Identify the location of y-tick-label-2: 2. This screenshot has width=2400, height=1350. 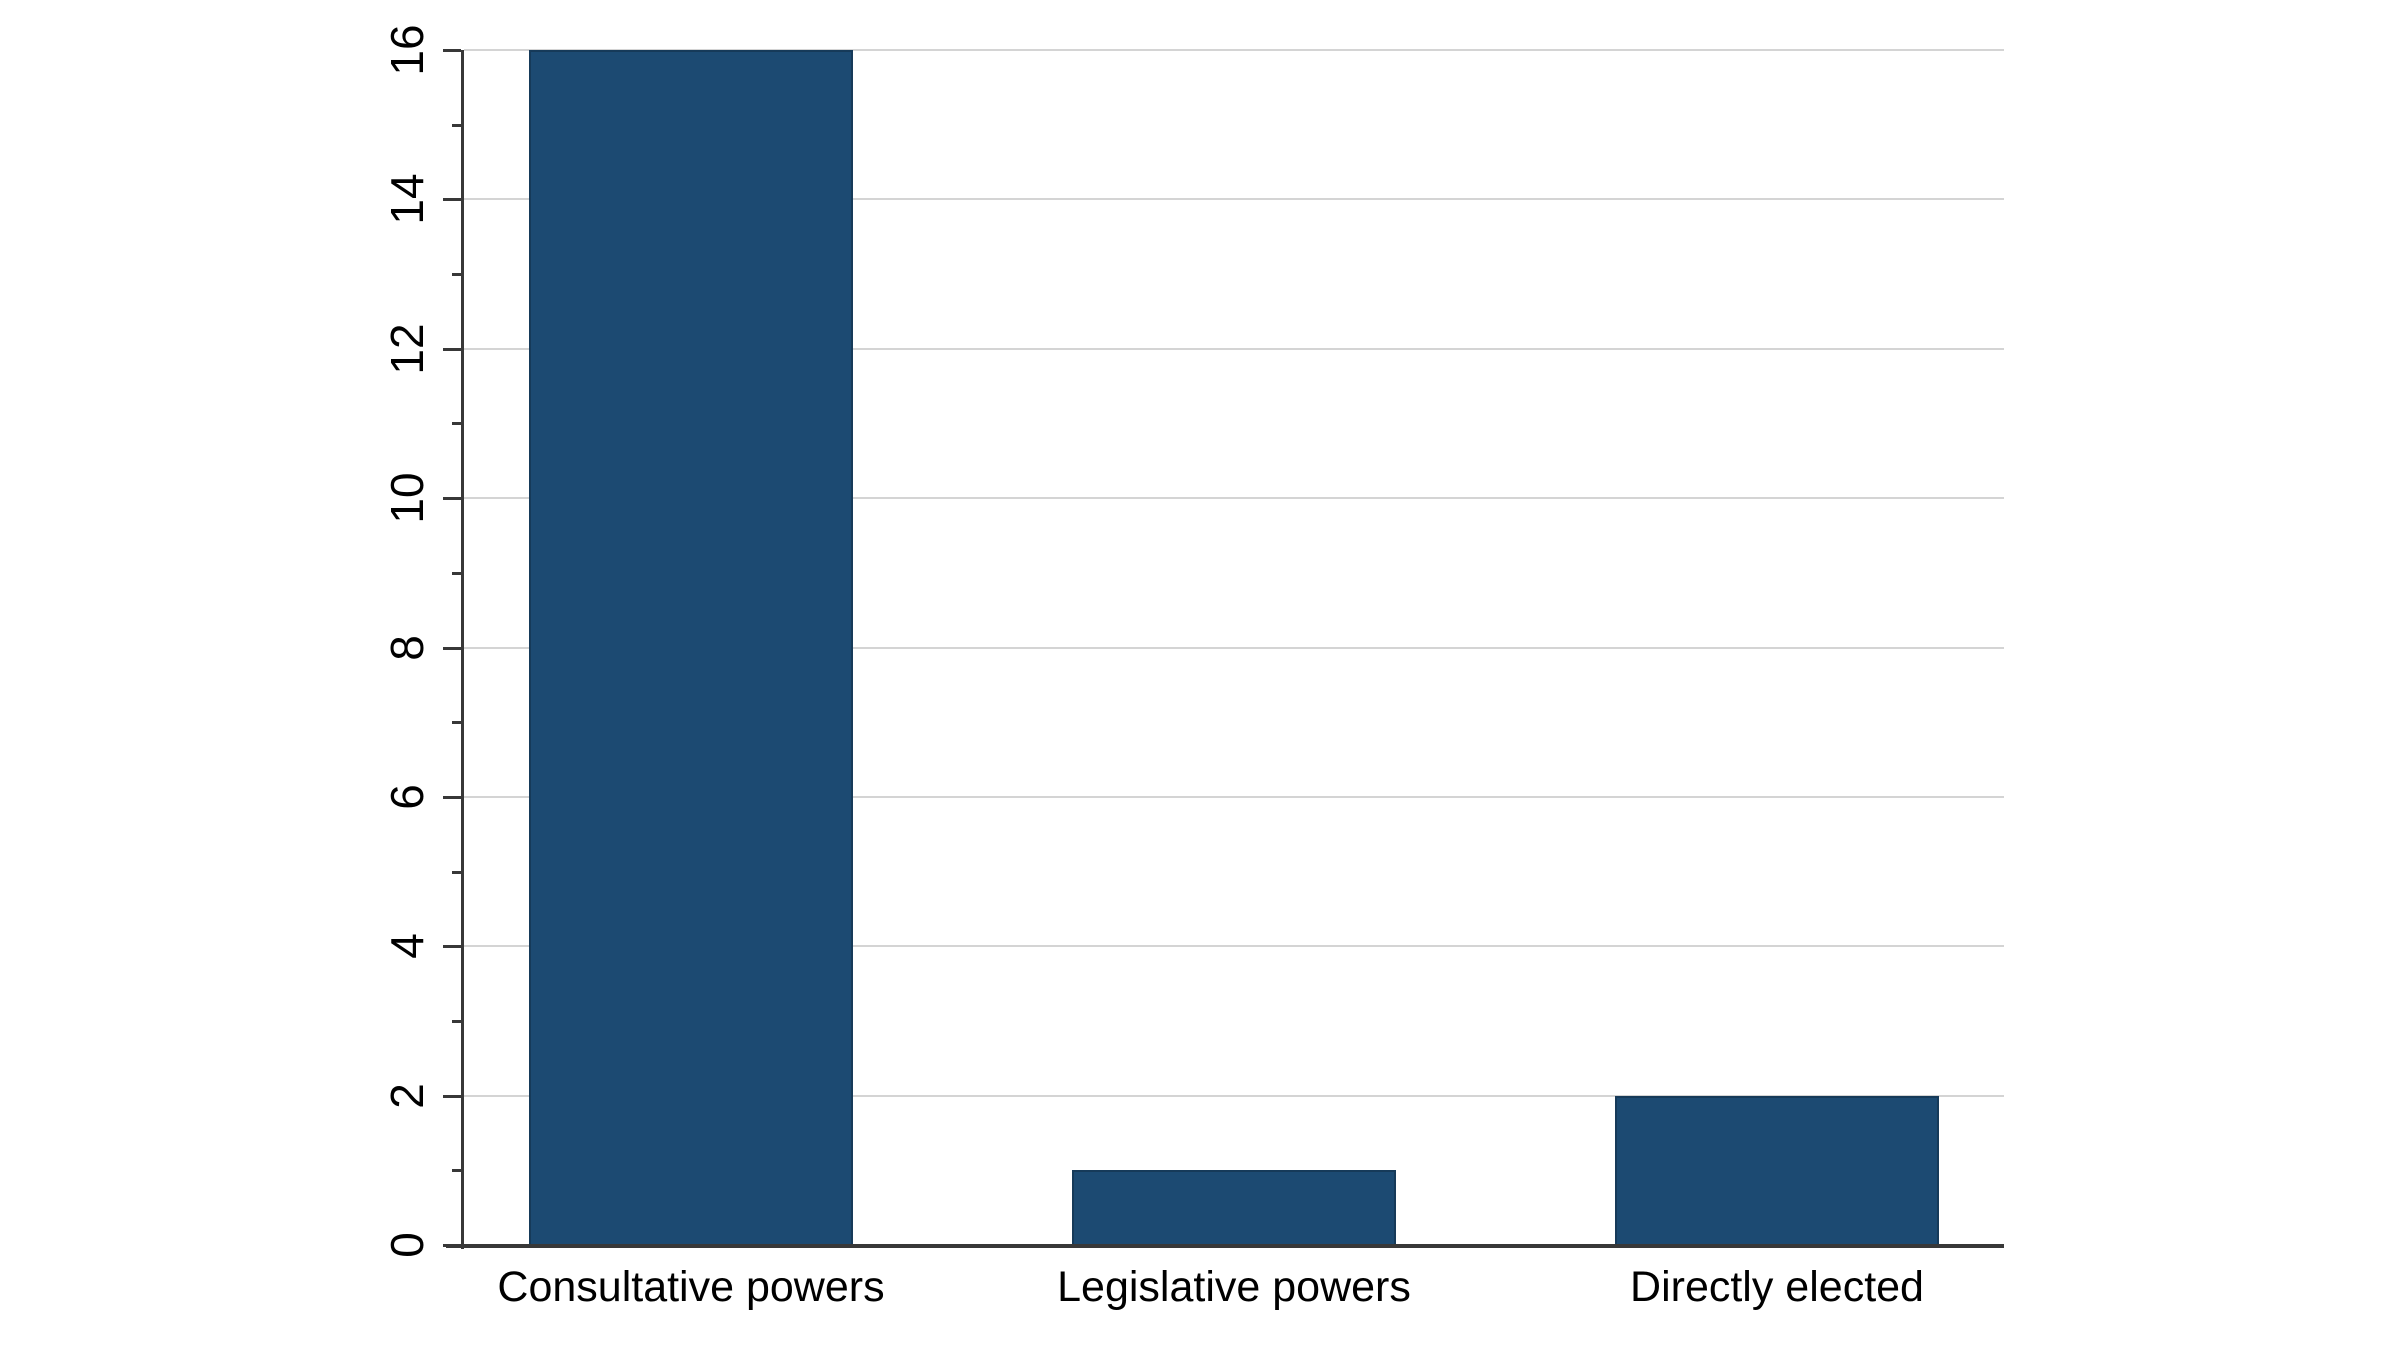
(407, 1095).